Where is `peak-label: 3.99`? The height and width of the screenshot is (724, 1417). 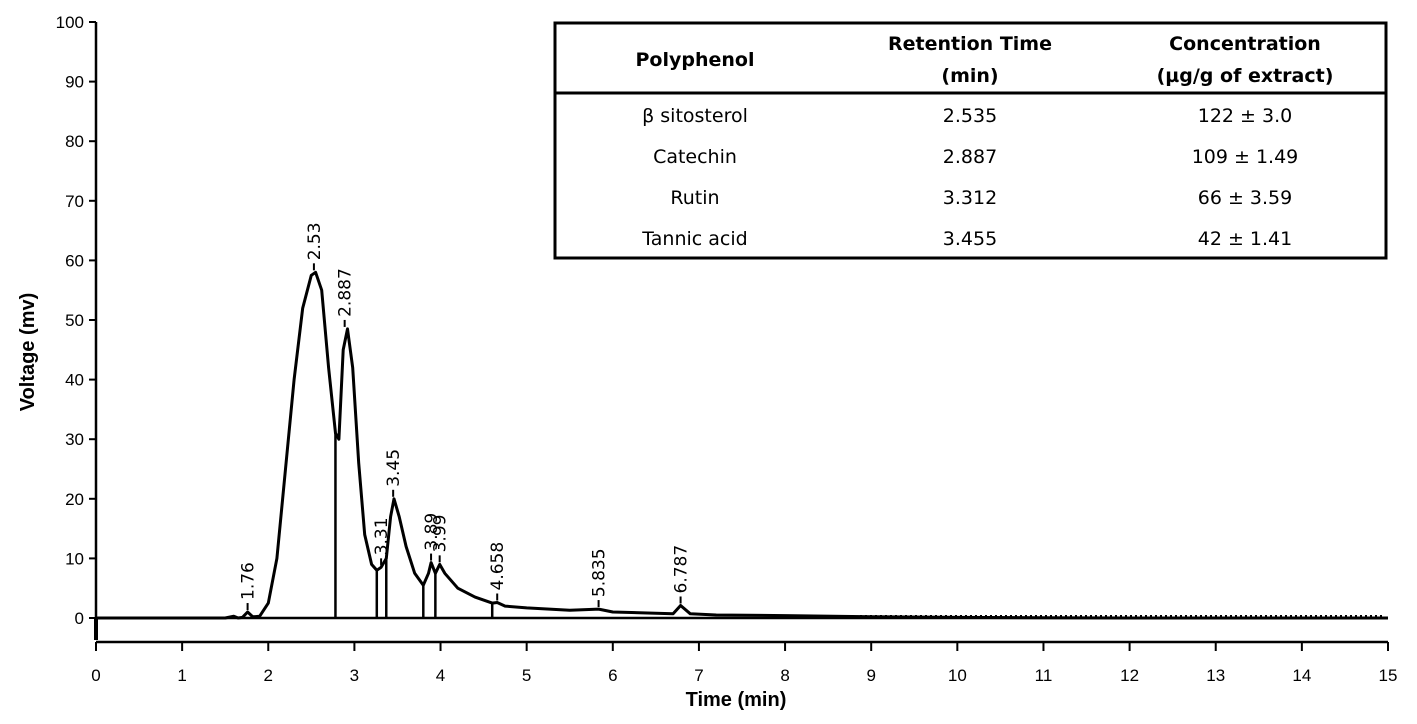
peak-label: 3.99 is located at coordinates (441, 534).